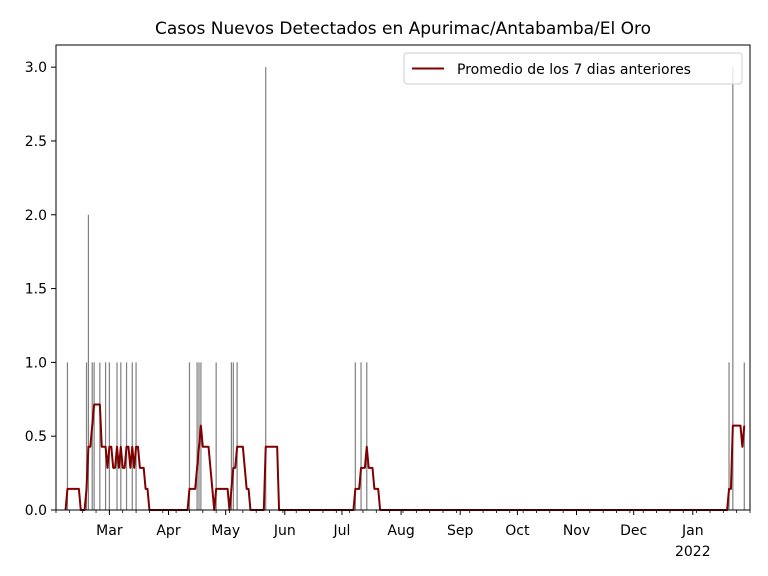 The width and height of the screenshot is (768, 576). Describe the element at coordinates (168, 531) in the screenshot. I see `x-tick-label: Apr` at that location.